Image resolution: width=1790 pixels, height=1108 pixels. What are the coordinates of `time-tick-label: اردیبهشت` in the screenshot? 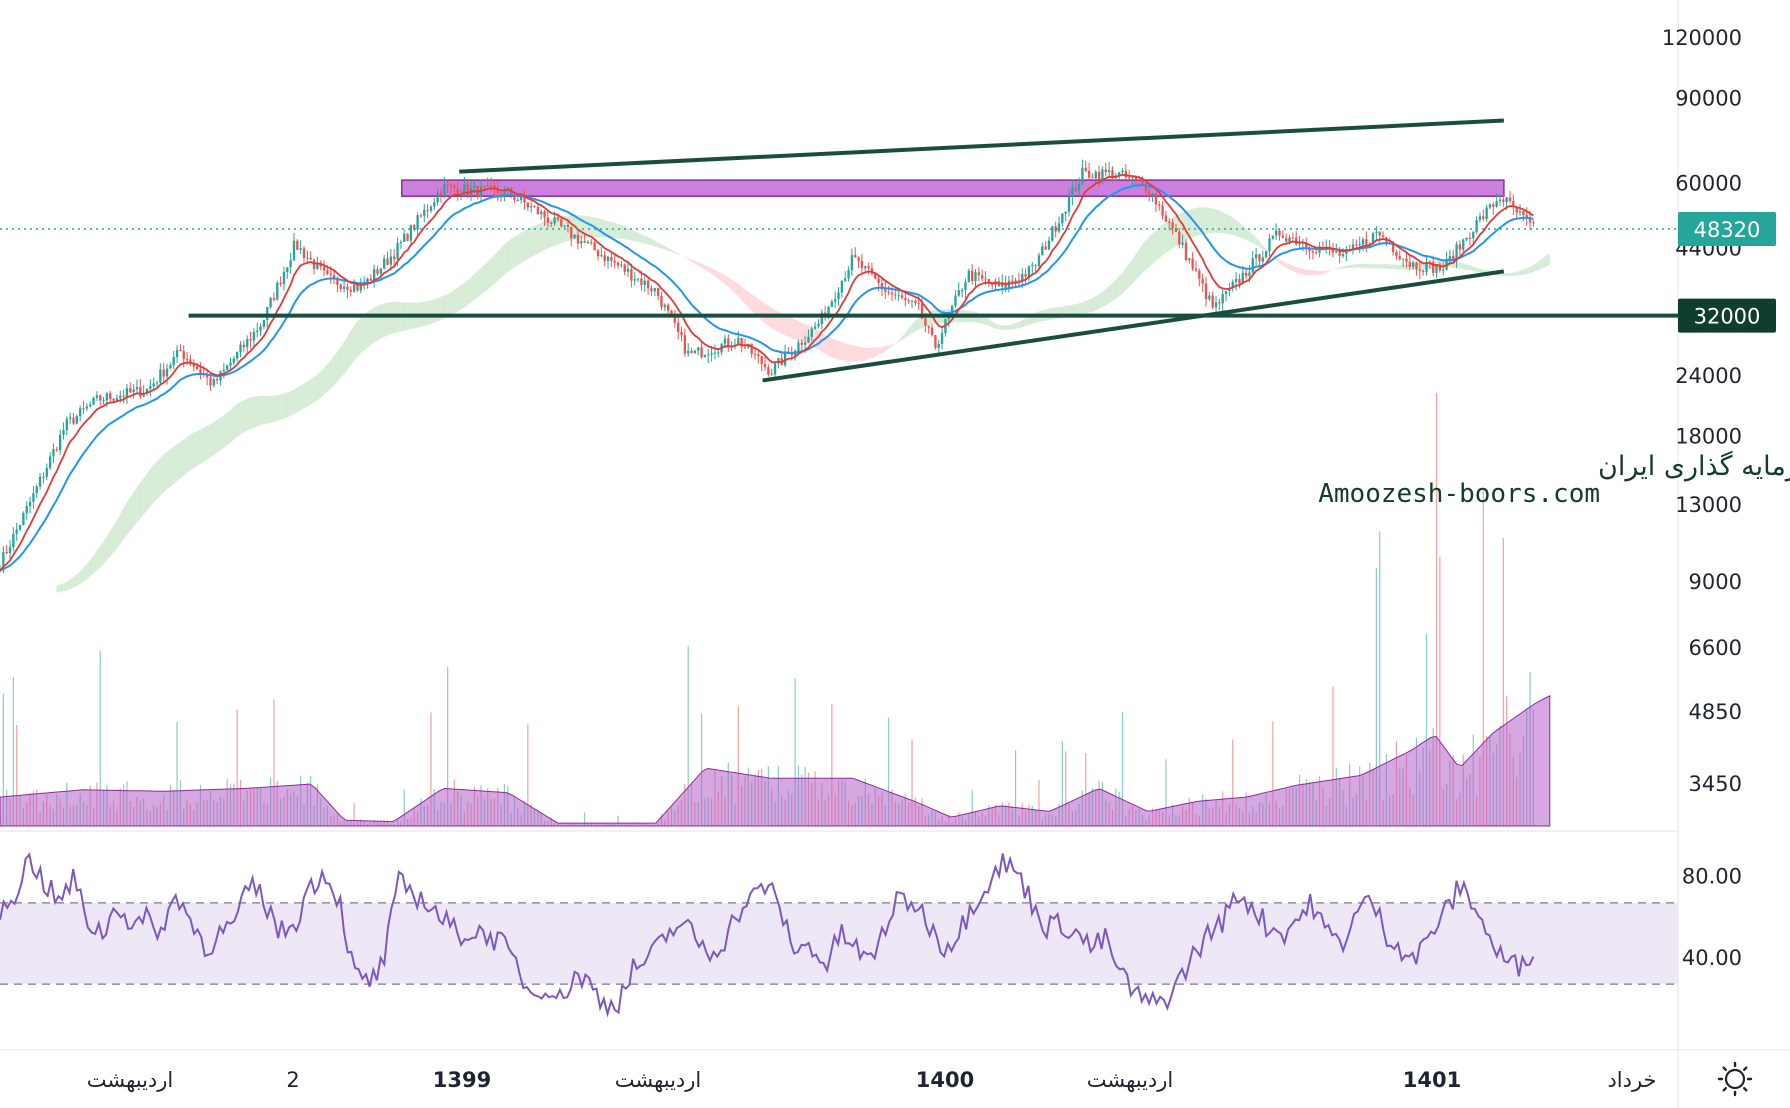 It's located at (130, 1080).